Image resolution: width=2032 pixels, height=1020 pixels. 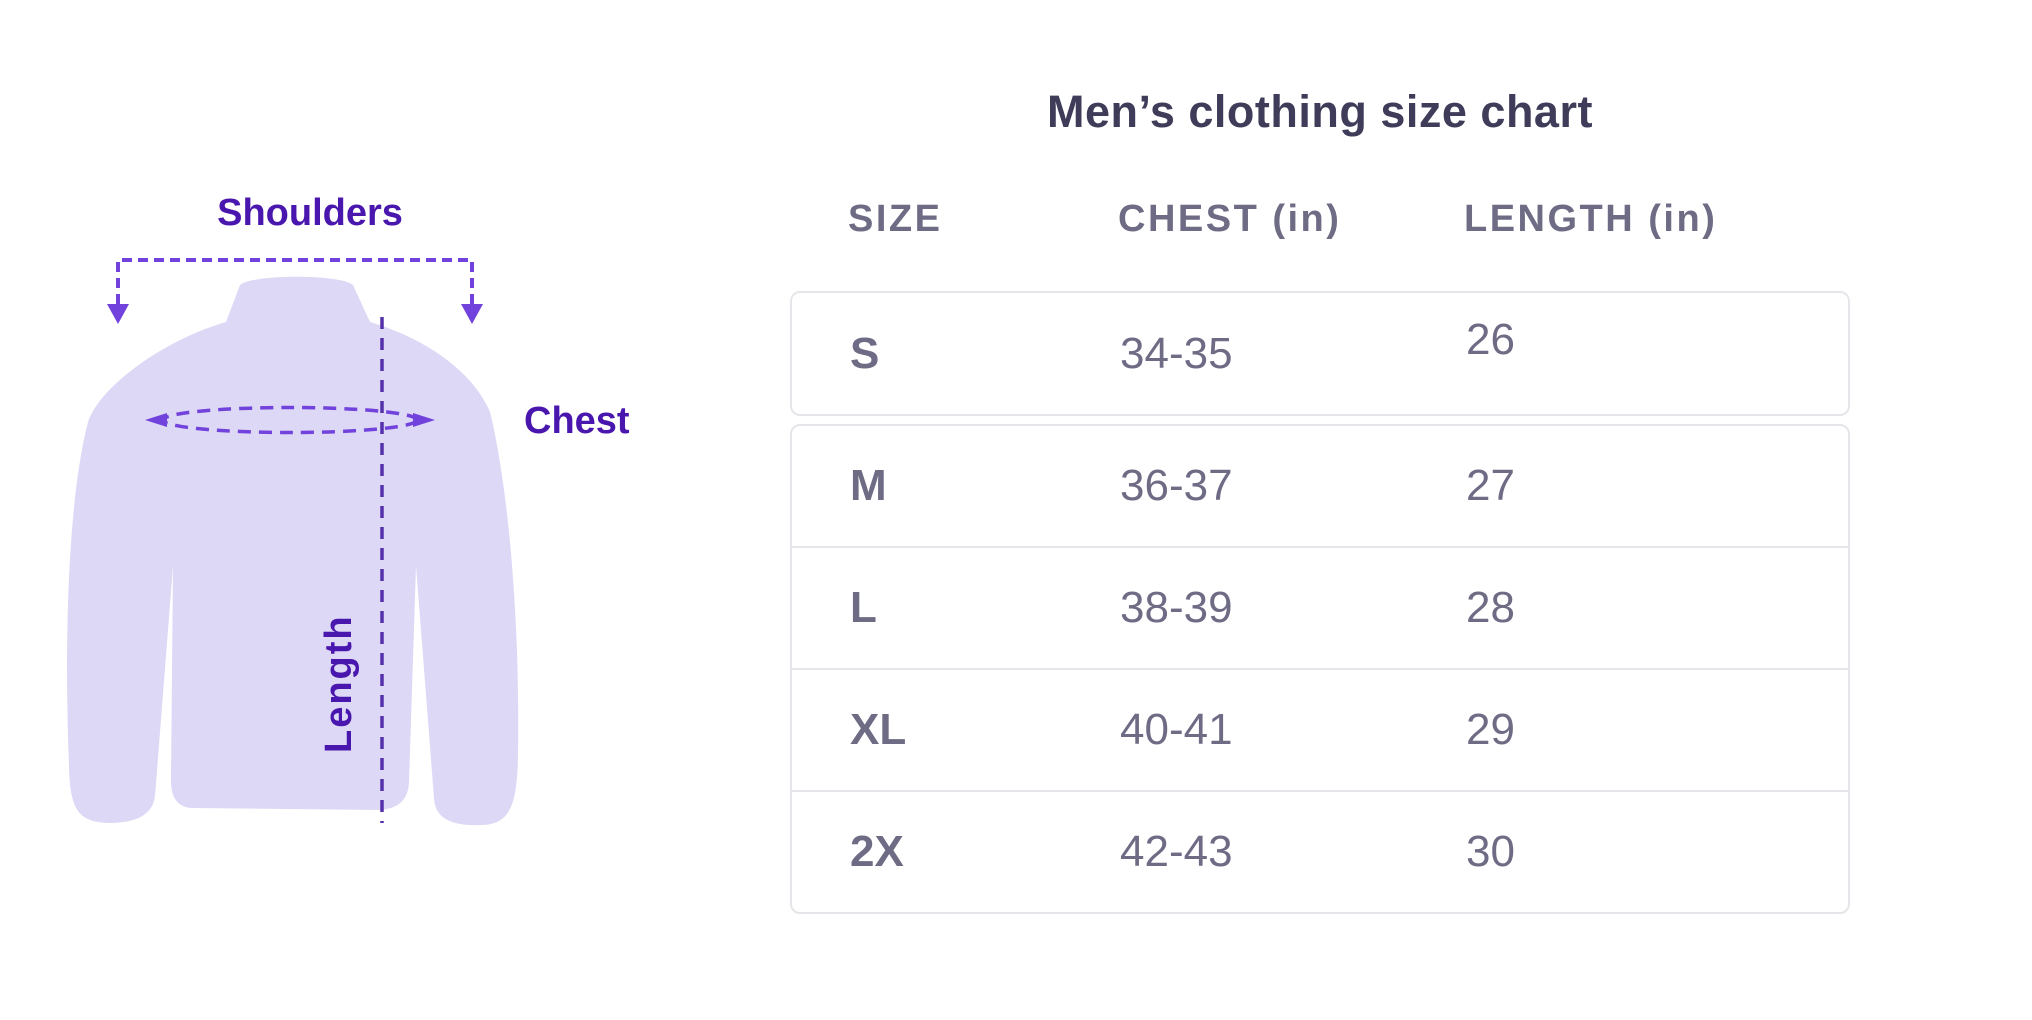 I want to click on length-cell: 30, so click(x=1490, y=851).